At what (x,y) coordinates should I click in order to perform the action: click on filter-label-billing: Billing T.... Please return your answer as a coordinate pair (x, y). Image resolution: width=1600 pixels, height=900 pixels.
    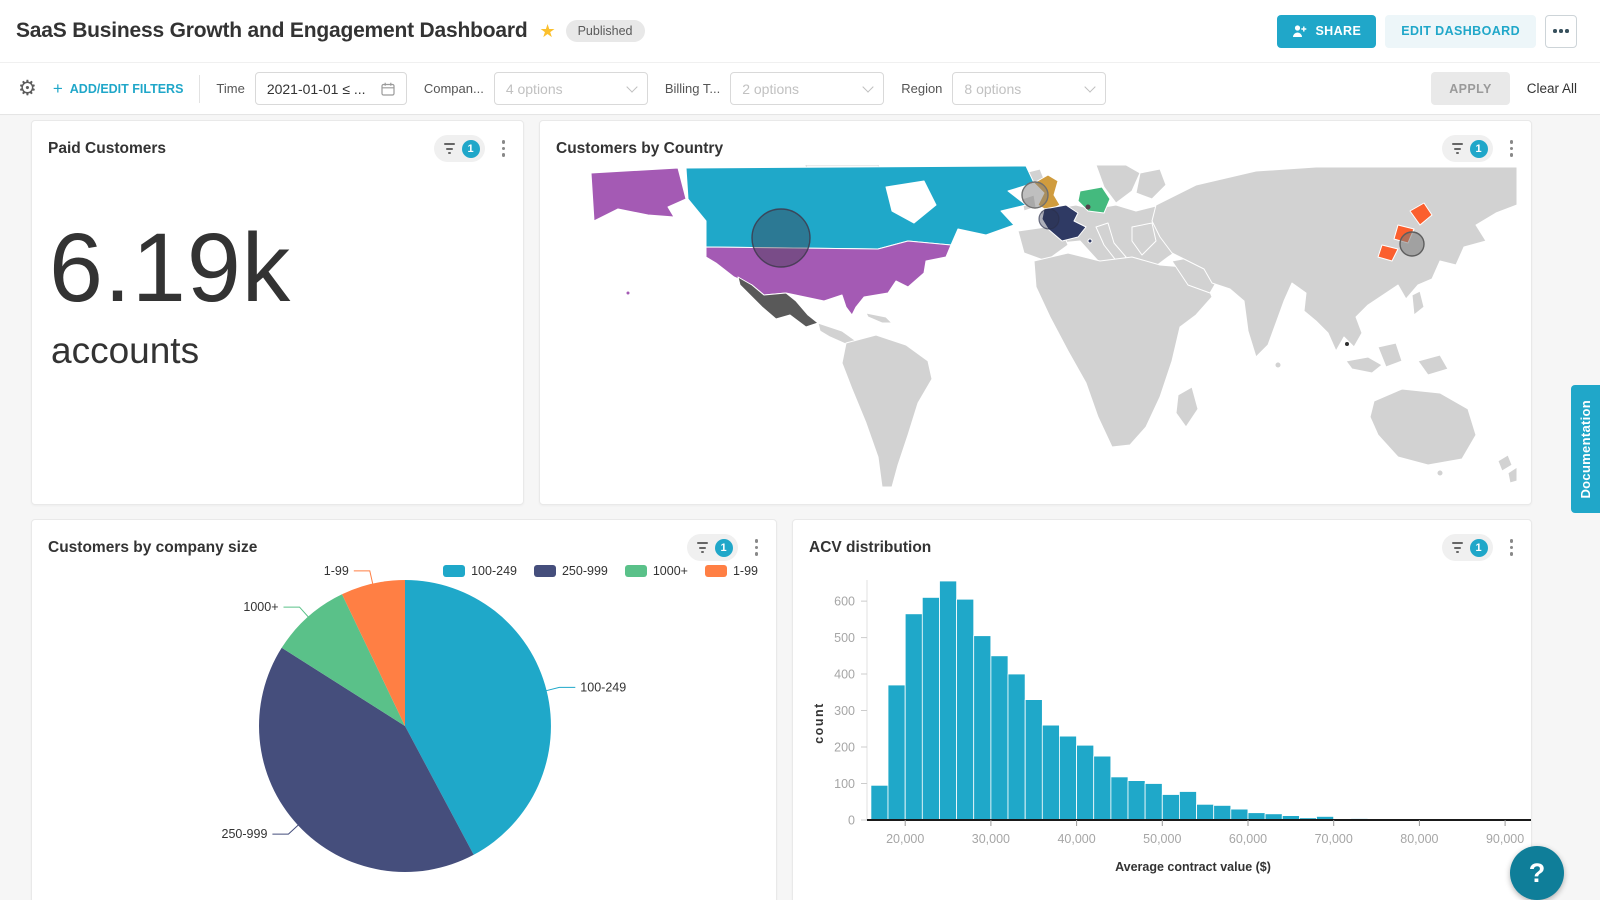
    Looking at the image, I should click on (692, 88).